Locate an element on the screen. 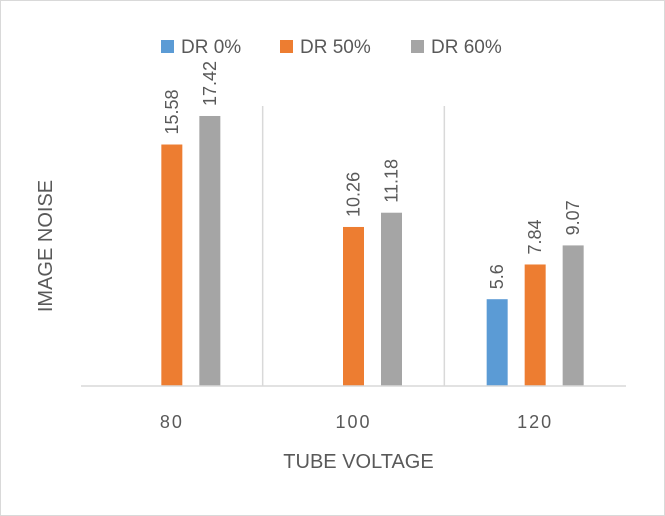  data-label: 15.58 is located at coordinates (172, 111).